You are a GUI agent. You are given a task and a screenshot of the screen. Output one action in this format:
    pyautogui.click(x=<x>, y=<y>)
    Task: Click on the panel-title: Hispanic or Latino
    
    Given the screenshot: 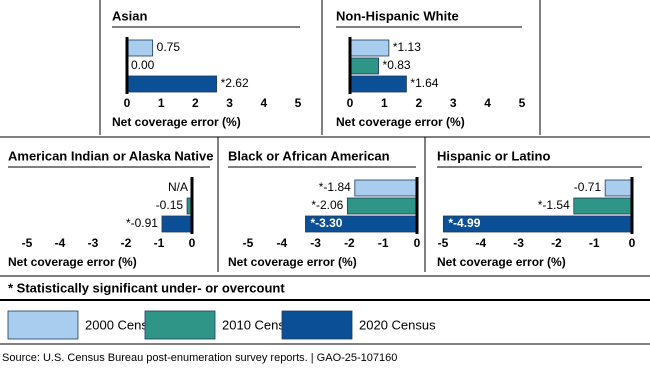 What is the action you would take?
    pyautogui.click(x=493, y=155)
    